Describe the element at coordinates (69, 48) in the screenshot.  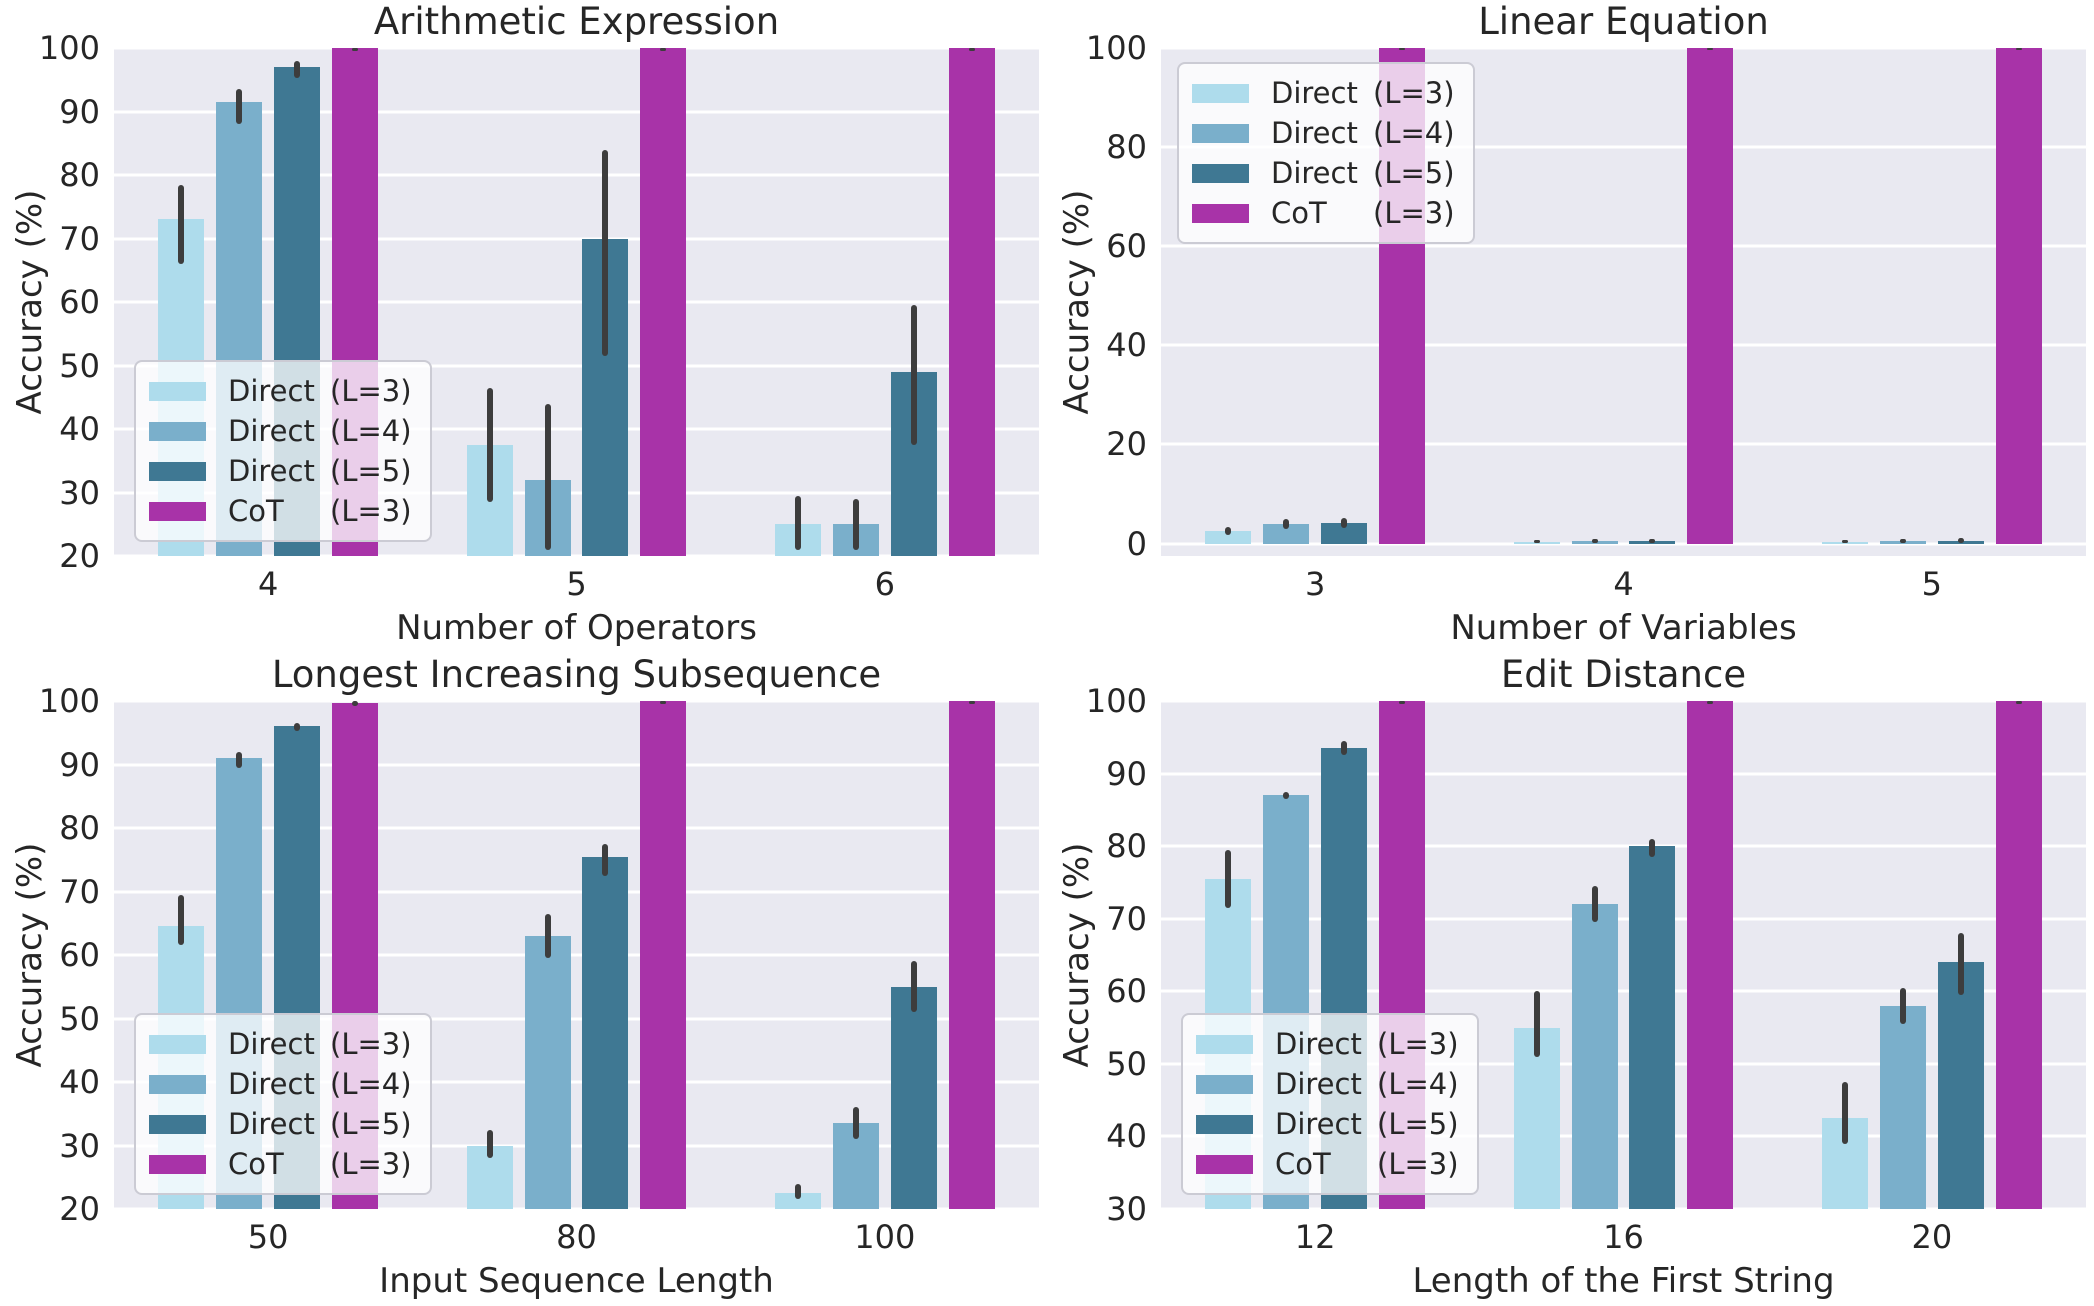
I see `y-tick-label: 100` at that location.